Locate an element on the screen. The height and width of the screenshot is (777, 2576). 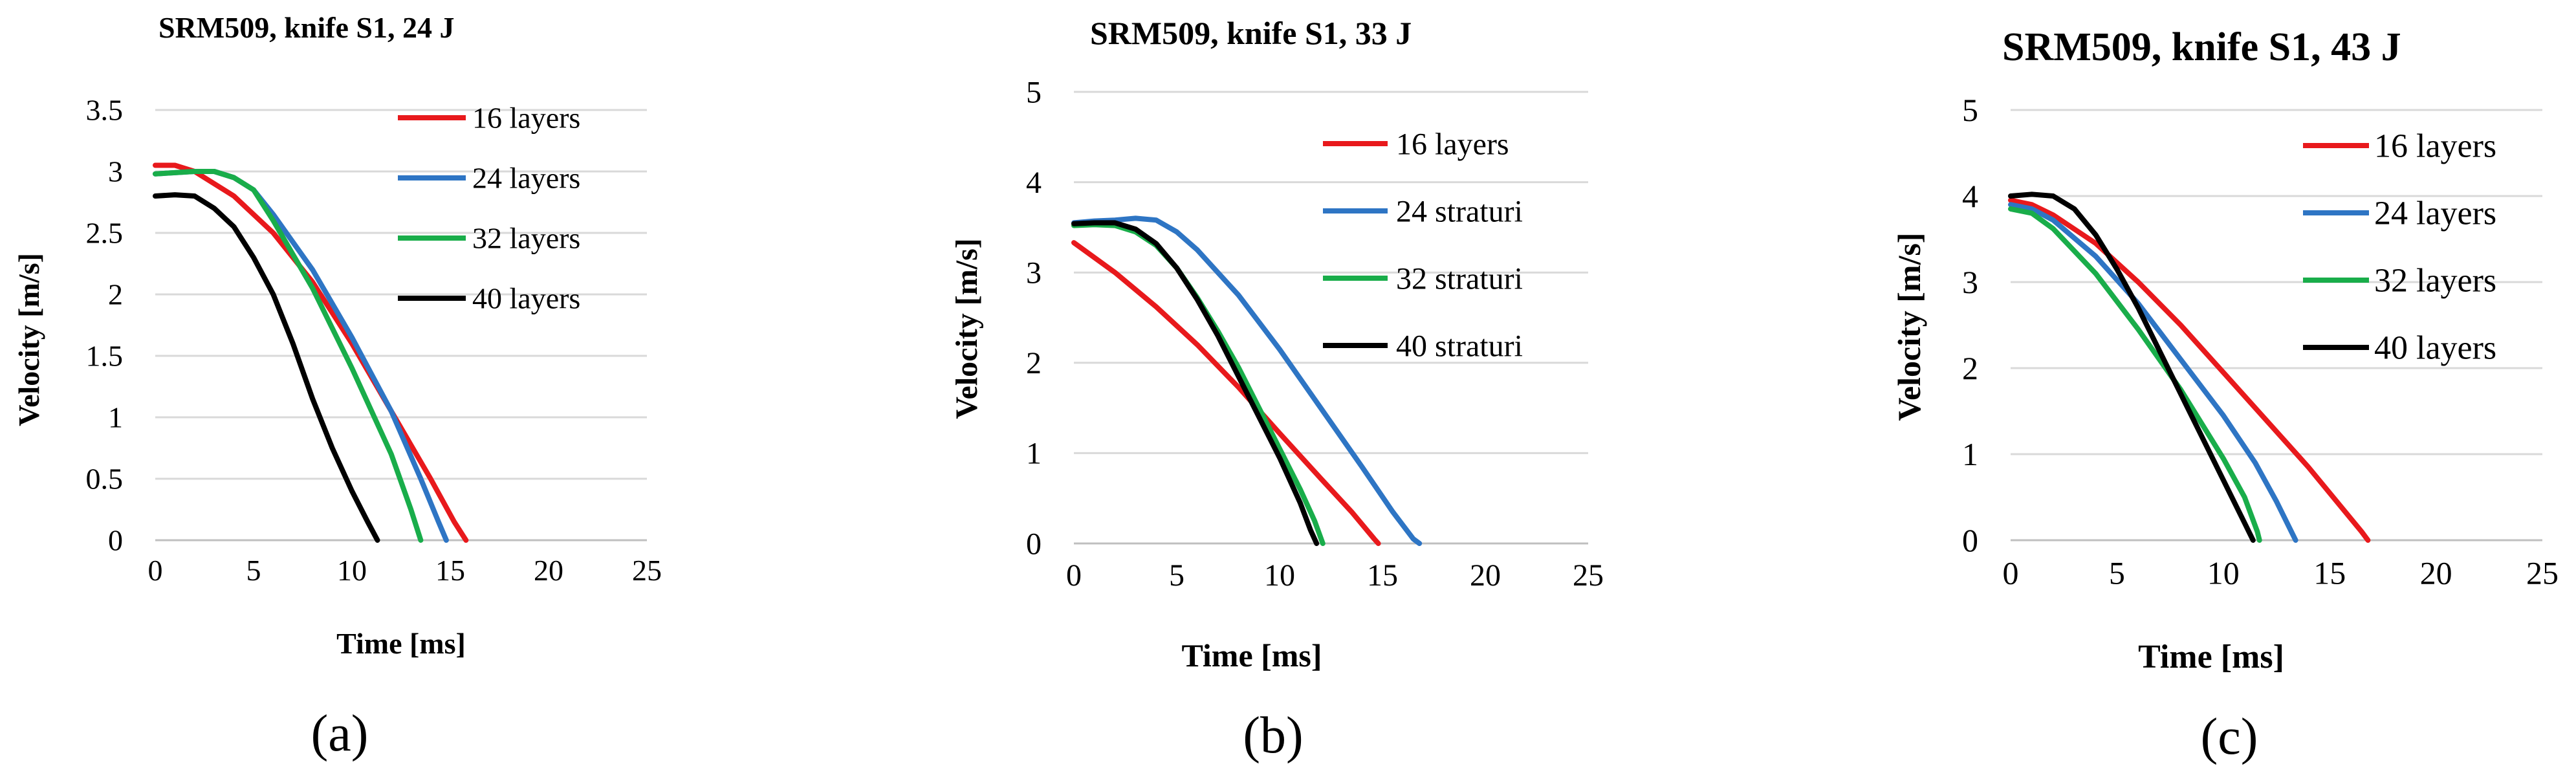
chart-title: SRM509, knife S1, 24 J is located at coordinates (306, 27).